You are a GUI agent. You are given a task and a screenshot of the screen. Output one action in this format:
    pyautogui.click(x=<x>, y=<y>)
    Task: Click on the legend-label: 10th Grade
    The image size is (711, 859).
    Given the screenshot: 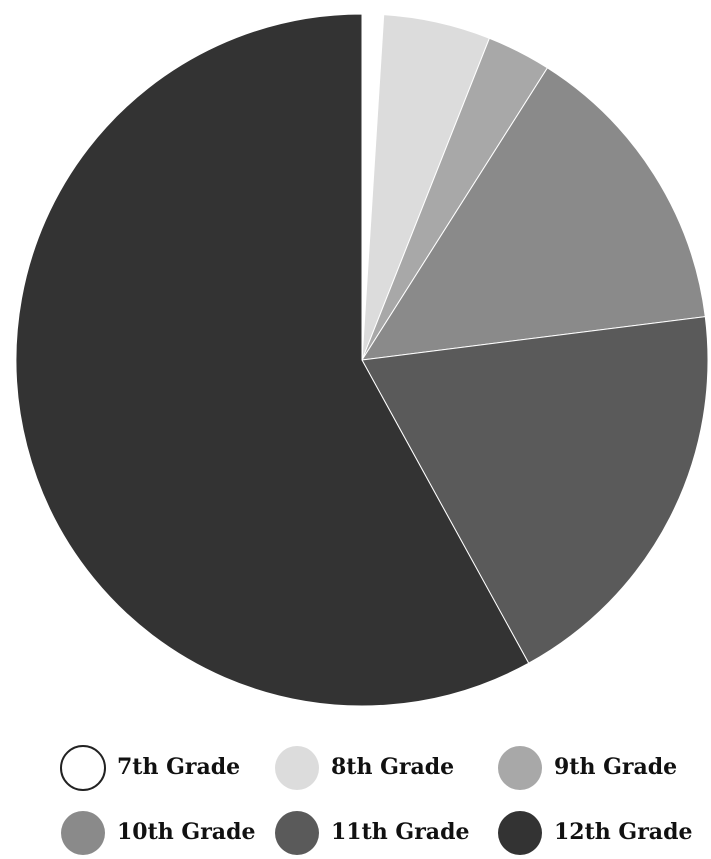 What is the action you would take?
    pyautogui.click(x=186, y=832)
    